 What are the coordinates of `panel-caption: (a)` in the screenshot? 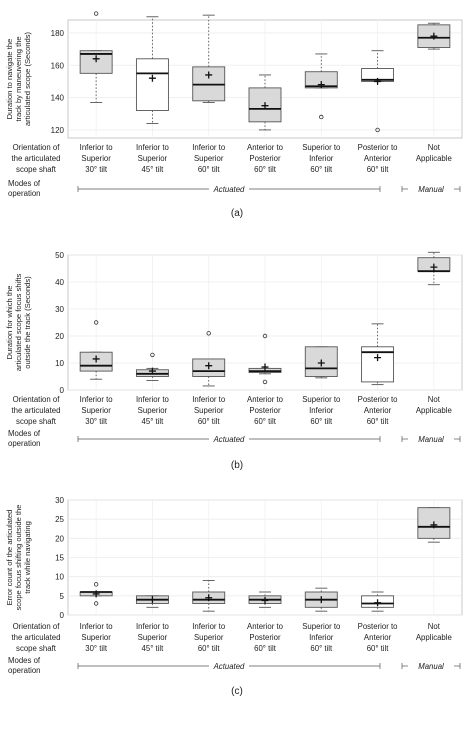 It's located at (237, 213).